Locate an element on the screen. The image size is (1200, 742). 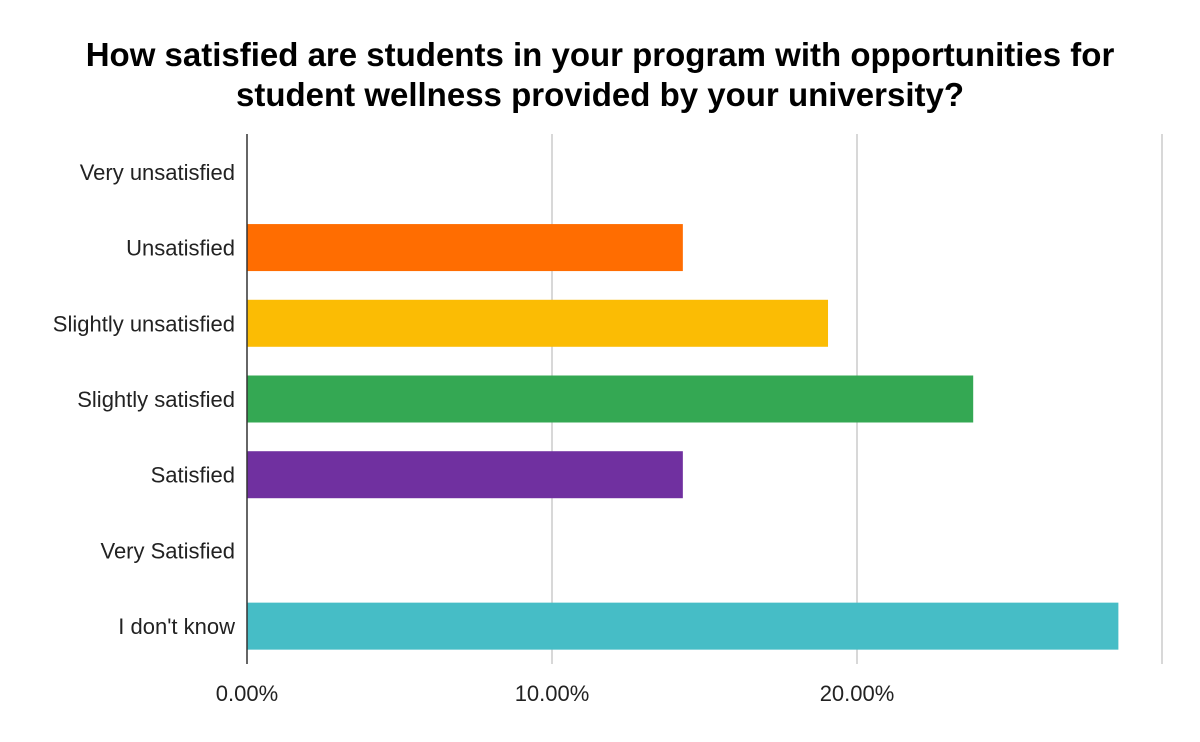
category-label: Slightly satisfied is located at coordinates (156, 399).